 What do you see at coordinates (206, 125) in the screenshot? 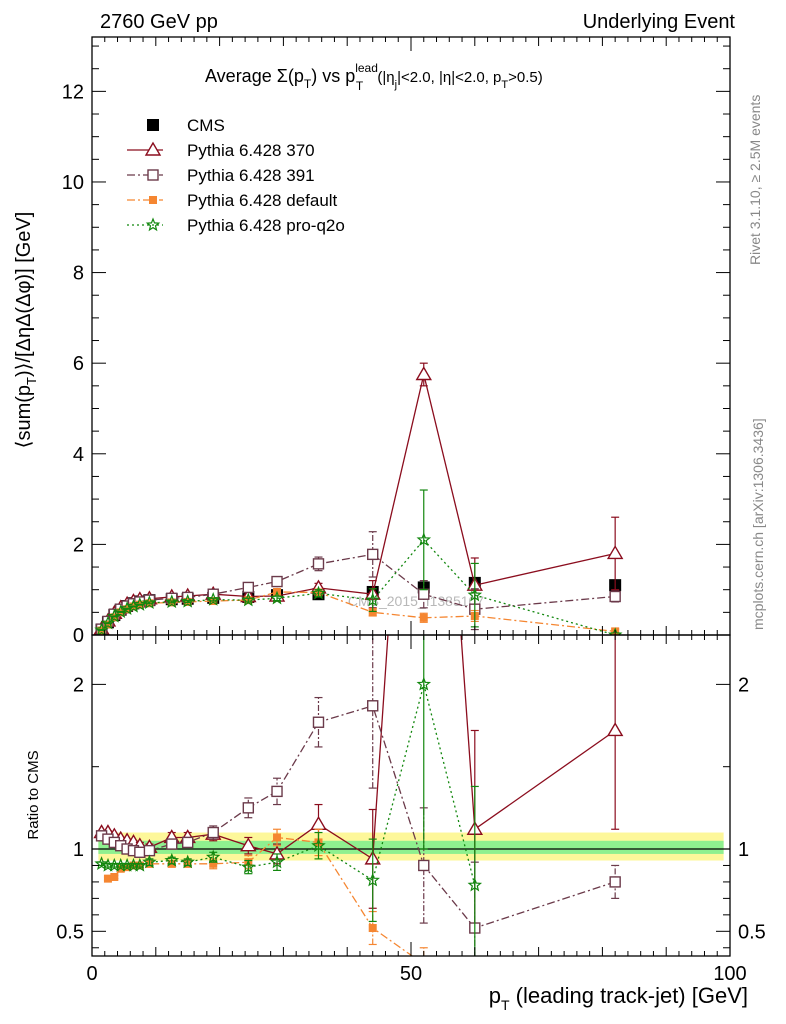
I see `legend-label: CMS` at bounding box center [206, 125].